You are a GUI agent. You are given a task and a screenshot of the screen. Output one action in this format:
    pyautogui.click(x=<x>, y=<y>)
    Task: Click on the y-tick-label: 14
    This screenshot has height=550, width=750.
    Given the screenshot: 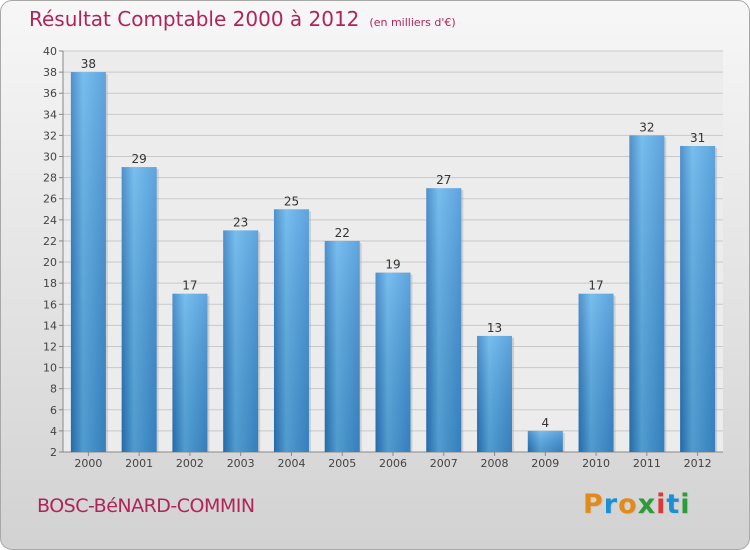 What is the action you would take?
    pyautogui.click(x=50, y=325)
    